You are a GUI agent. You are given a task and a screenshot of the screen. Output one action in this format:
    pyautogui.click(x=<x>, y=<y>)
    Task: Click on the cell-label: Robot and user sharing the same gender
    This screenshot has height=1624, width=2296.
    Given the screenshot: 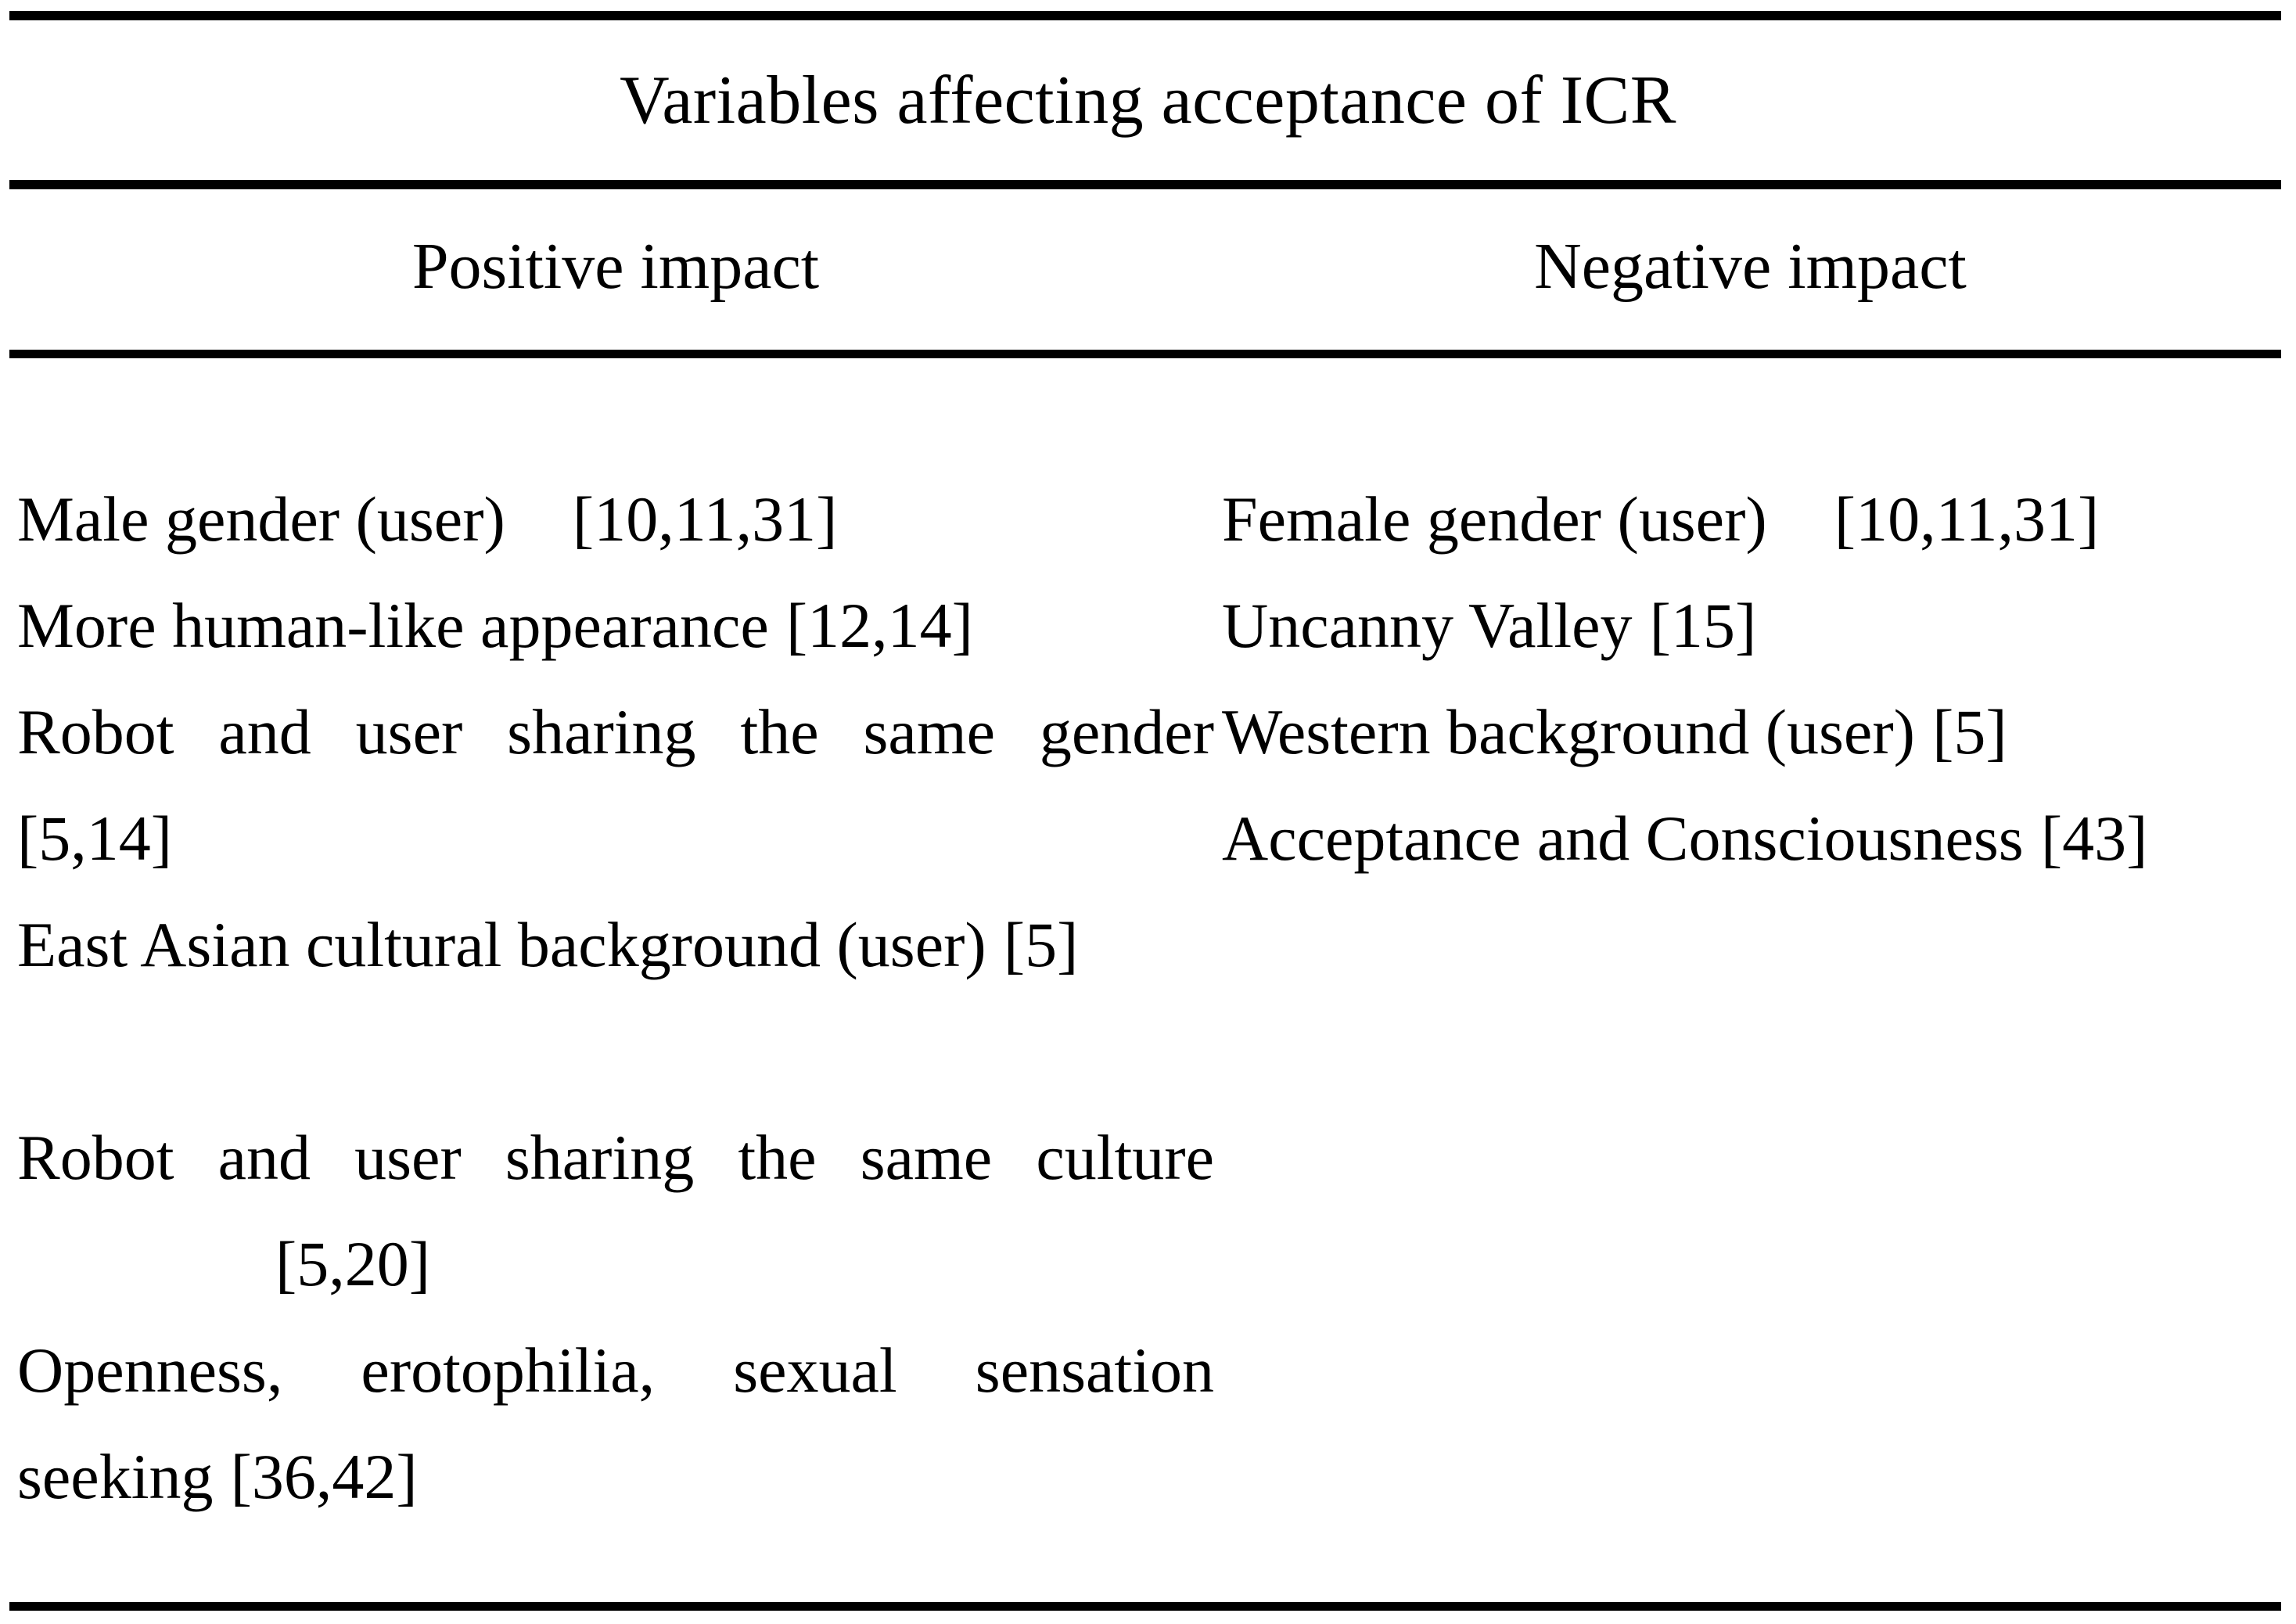 What is the action you would take?
    pyautogui.click(x=615, y=731)
    